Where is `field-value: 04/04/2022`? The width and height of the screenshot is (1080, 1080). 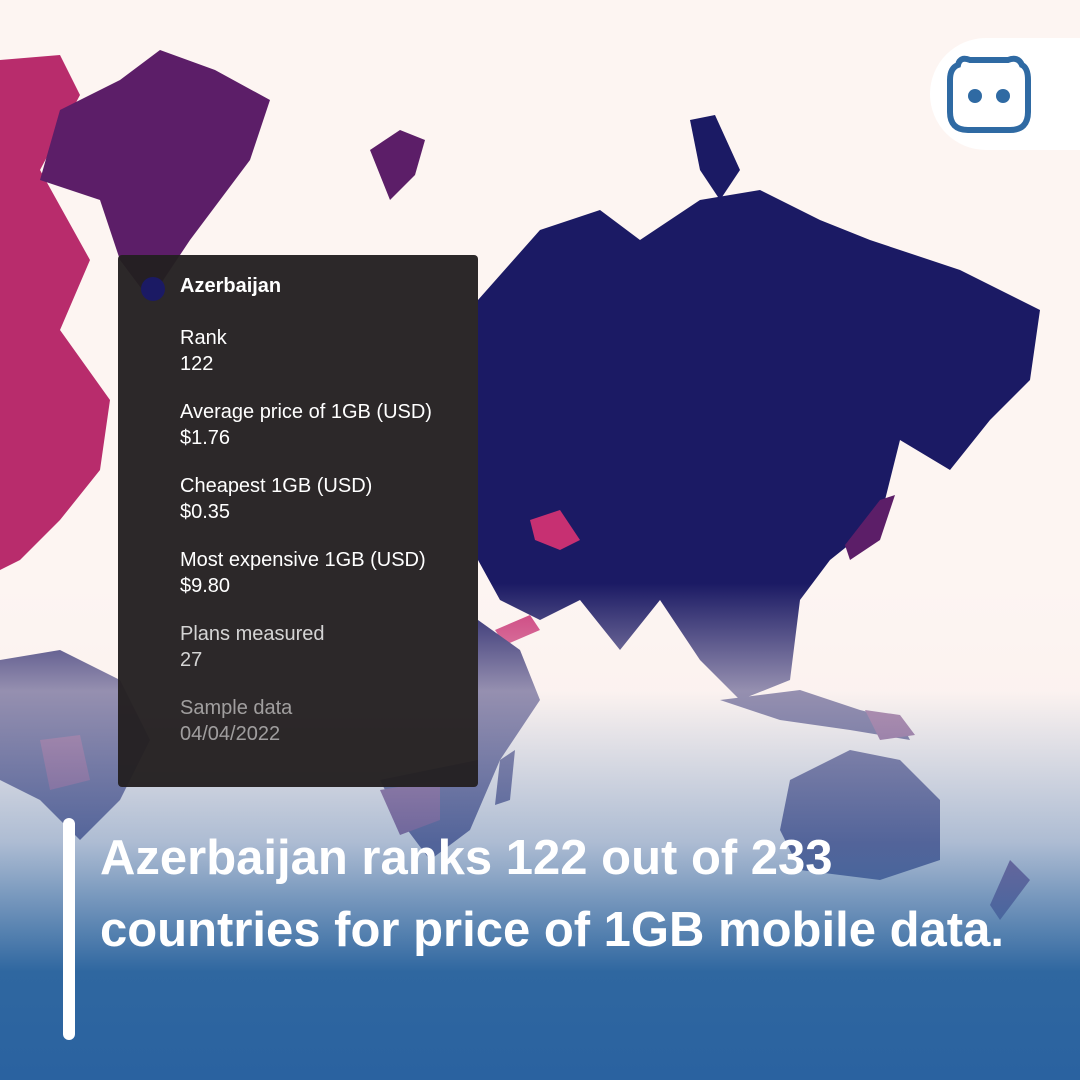
field-value: 04/04/2022 is located at coordinates (230, 734).